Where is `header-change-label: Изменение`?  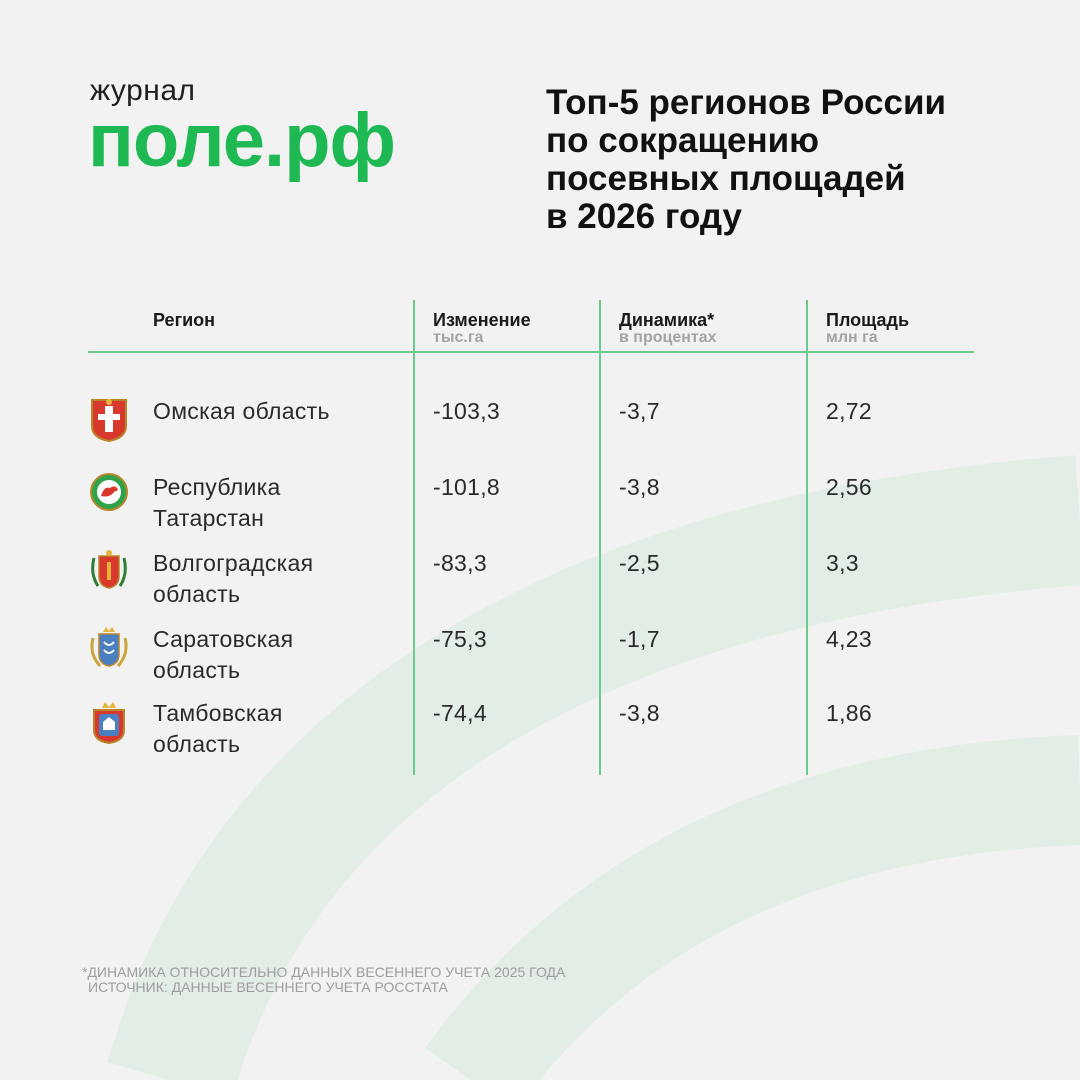
header-change-label: Изменение is located at coordinates (482, 320).